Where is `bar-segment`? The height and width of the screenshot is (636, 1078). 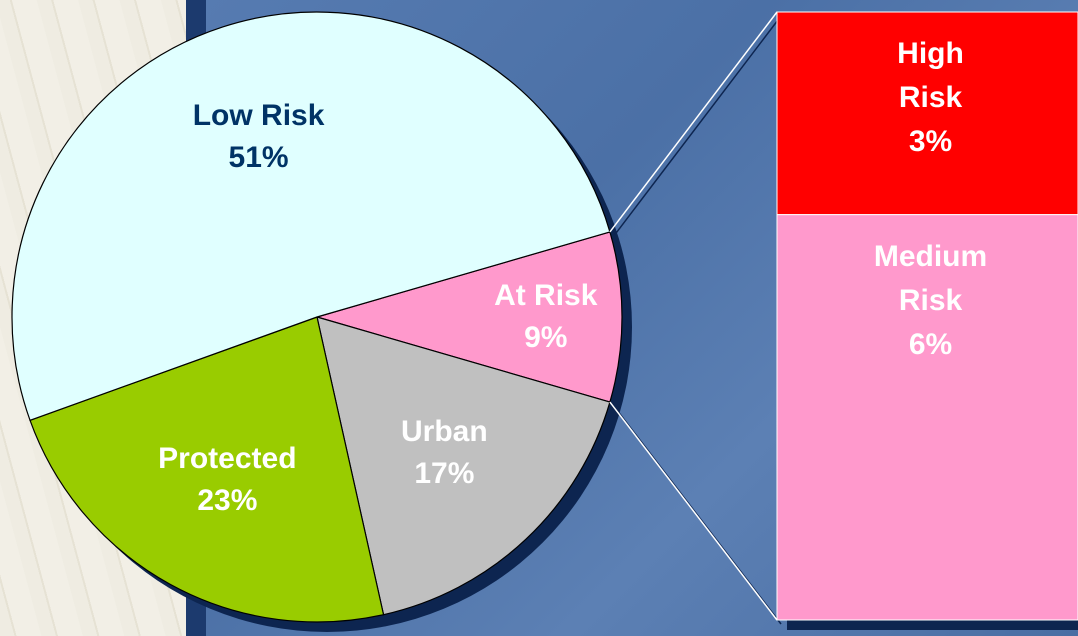
bar-segment is located at coordinates (927, 113).